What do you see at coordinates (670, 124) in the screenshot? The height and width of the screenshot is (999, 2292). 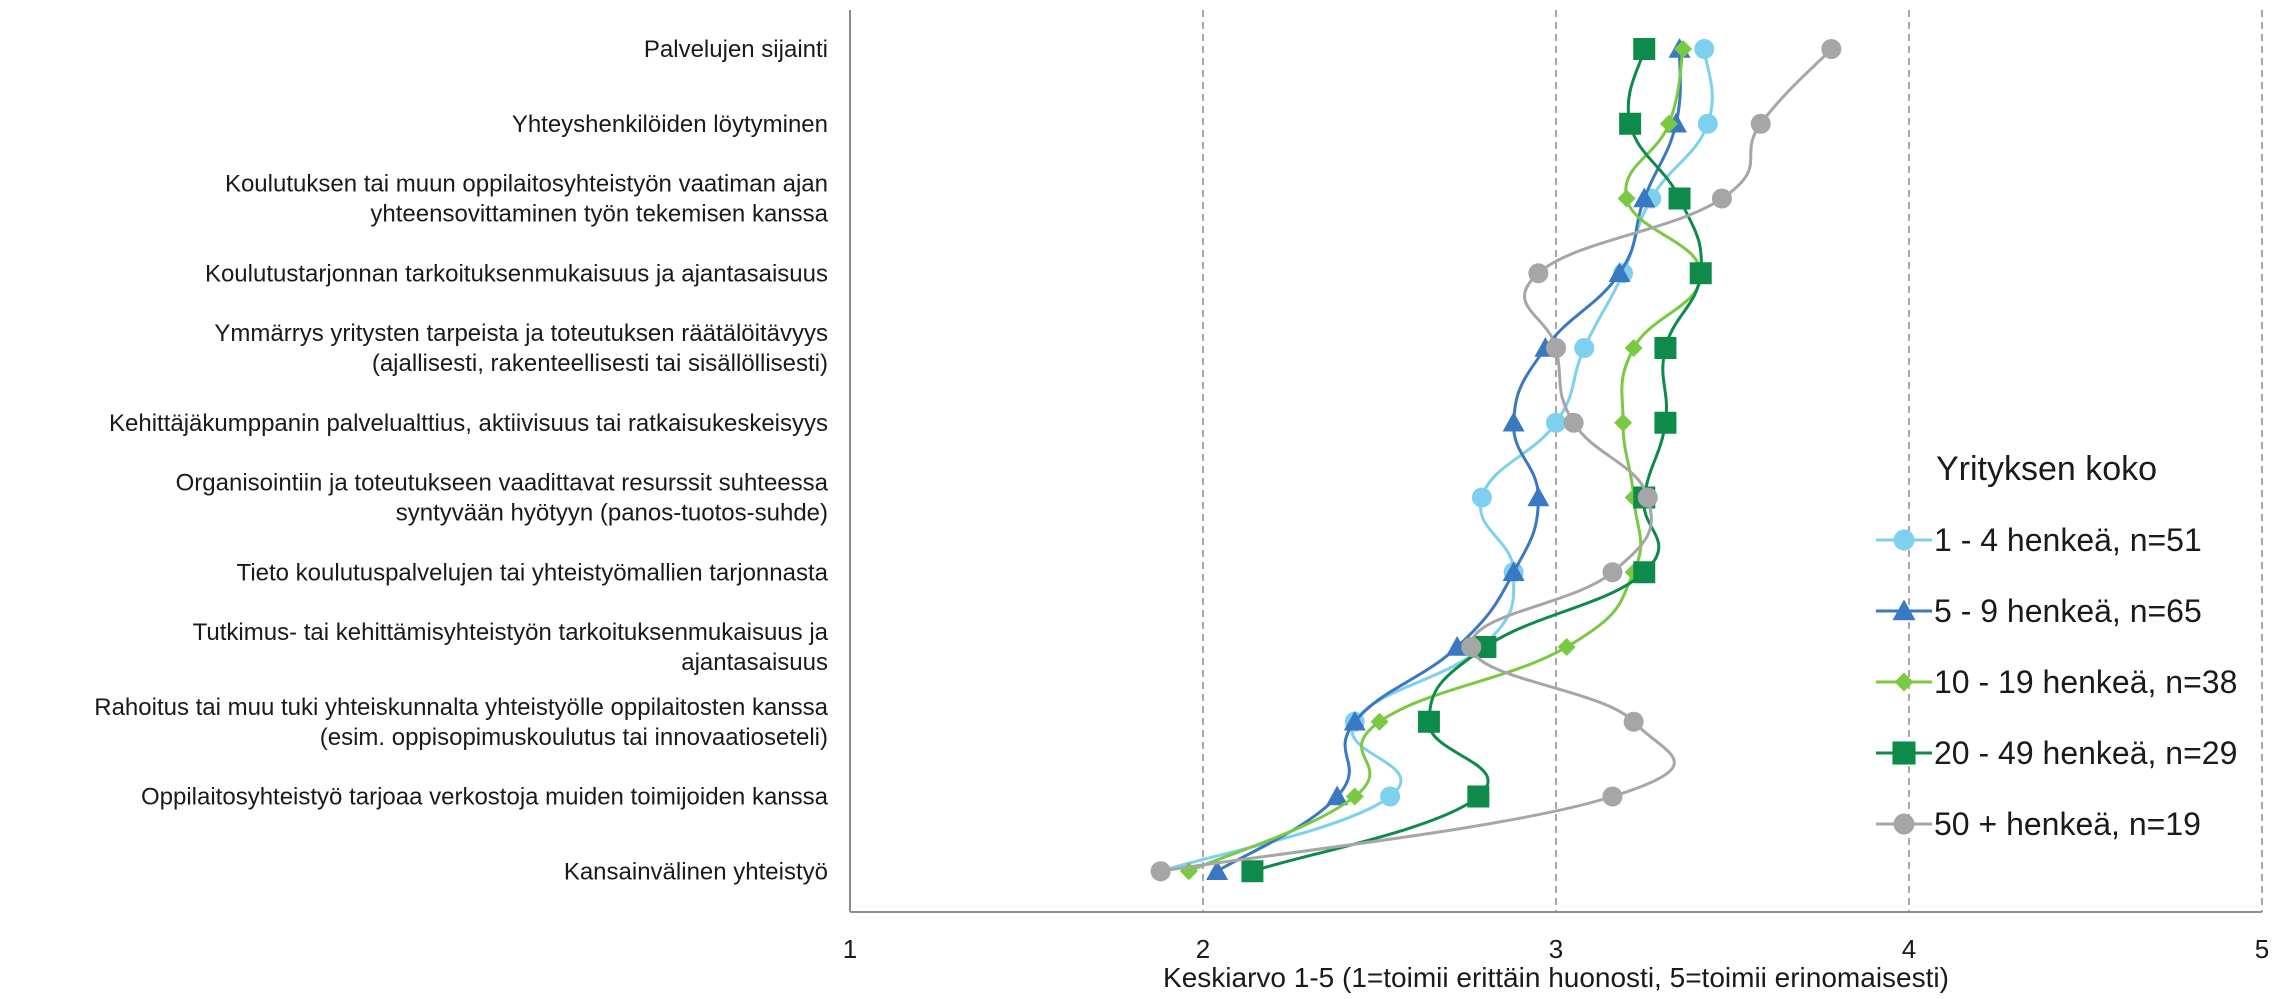 I see `category-label: Yhteyshenkilöiden löytyminen` at bounding box center [670, 124].